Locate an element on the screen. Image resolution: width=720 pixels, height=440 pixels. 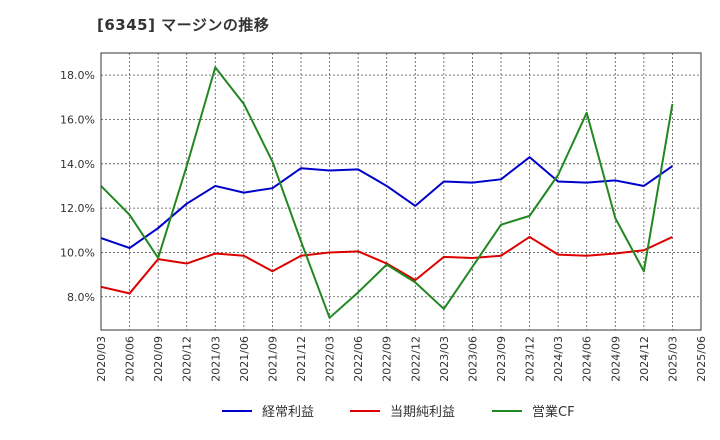
x-tick-label: 2020/09 is located at coordinates (158, 359).